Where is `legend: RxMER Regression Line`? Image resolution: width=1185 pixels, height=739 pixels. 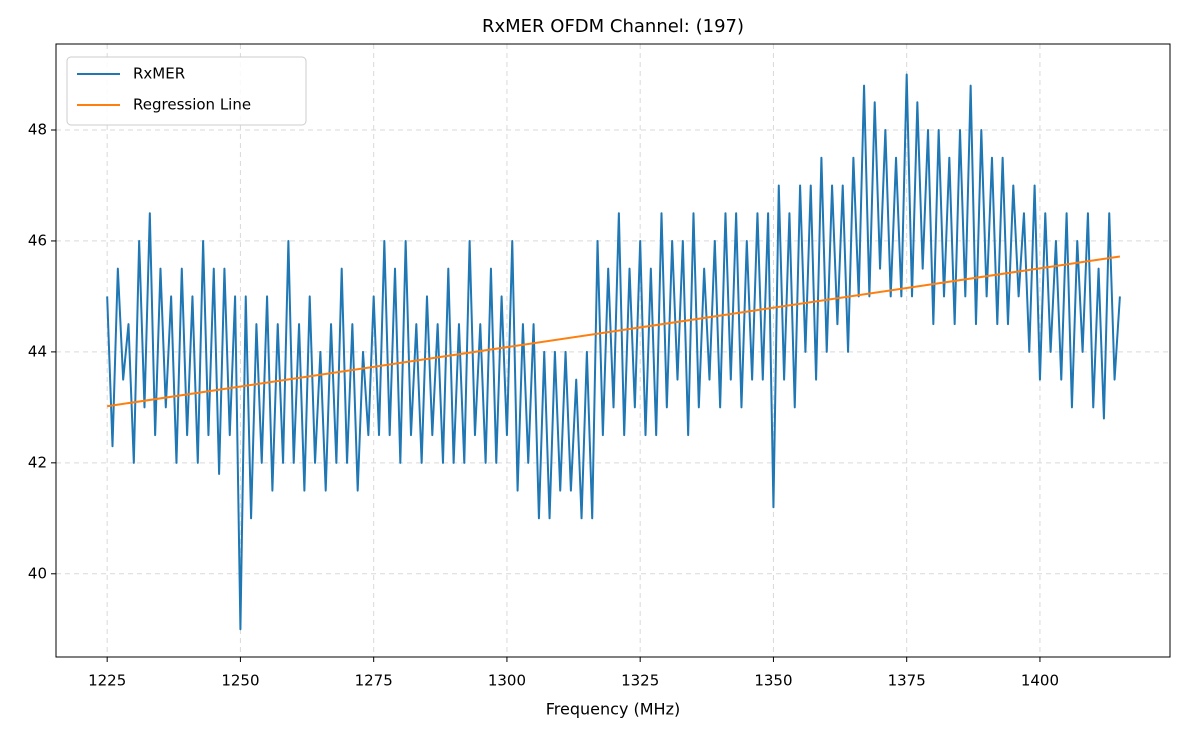 legend: RxMER Regression Line is located at coordinates (186, 91).